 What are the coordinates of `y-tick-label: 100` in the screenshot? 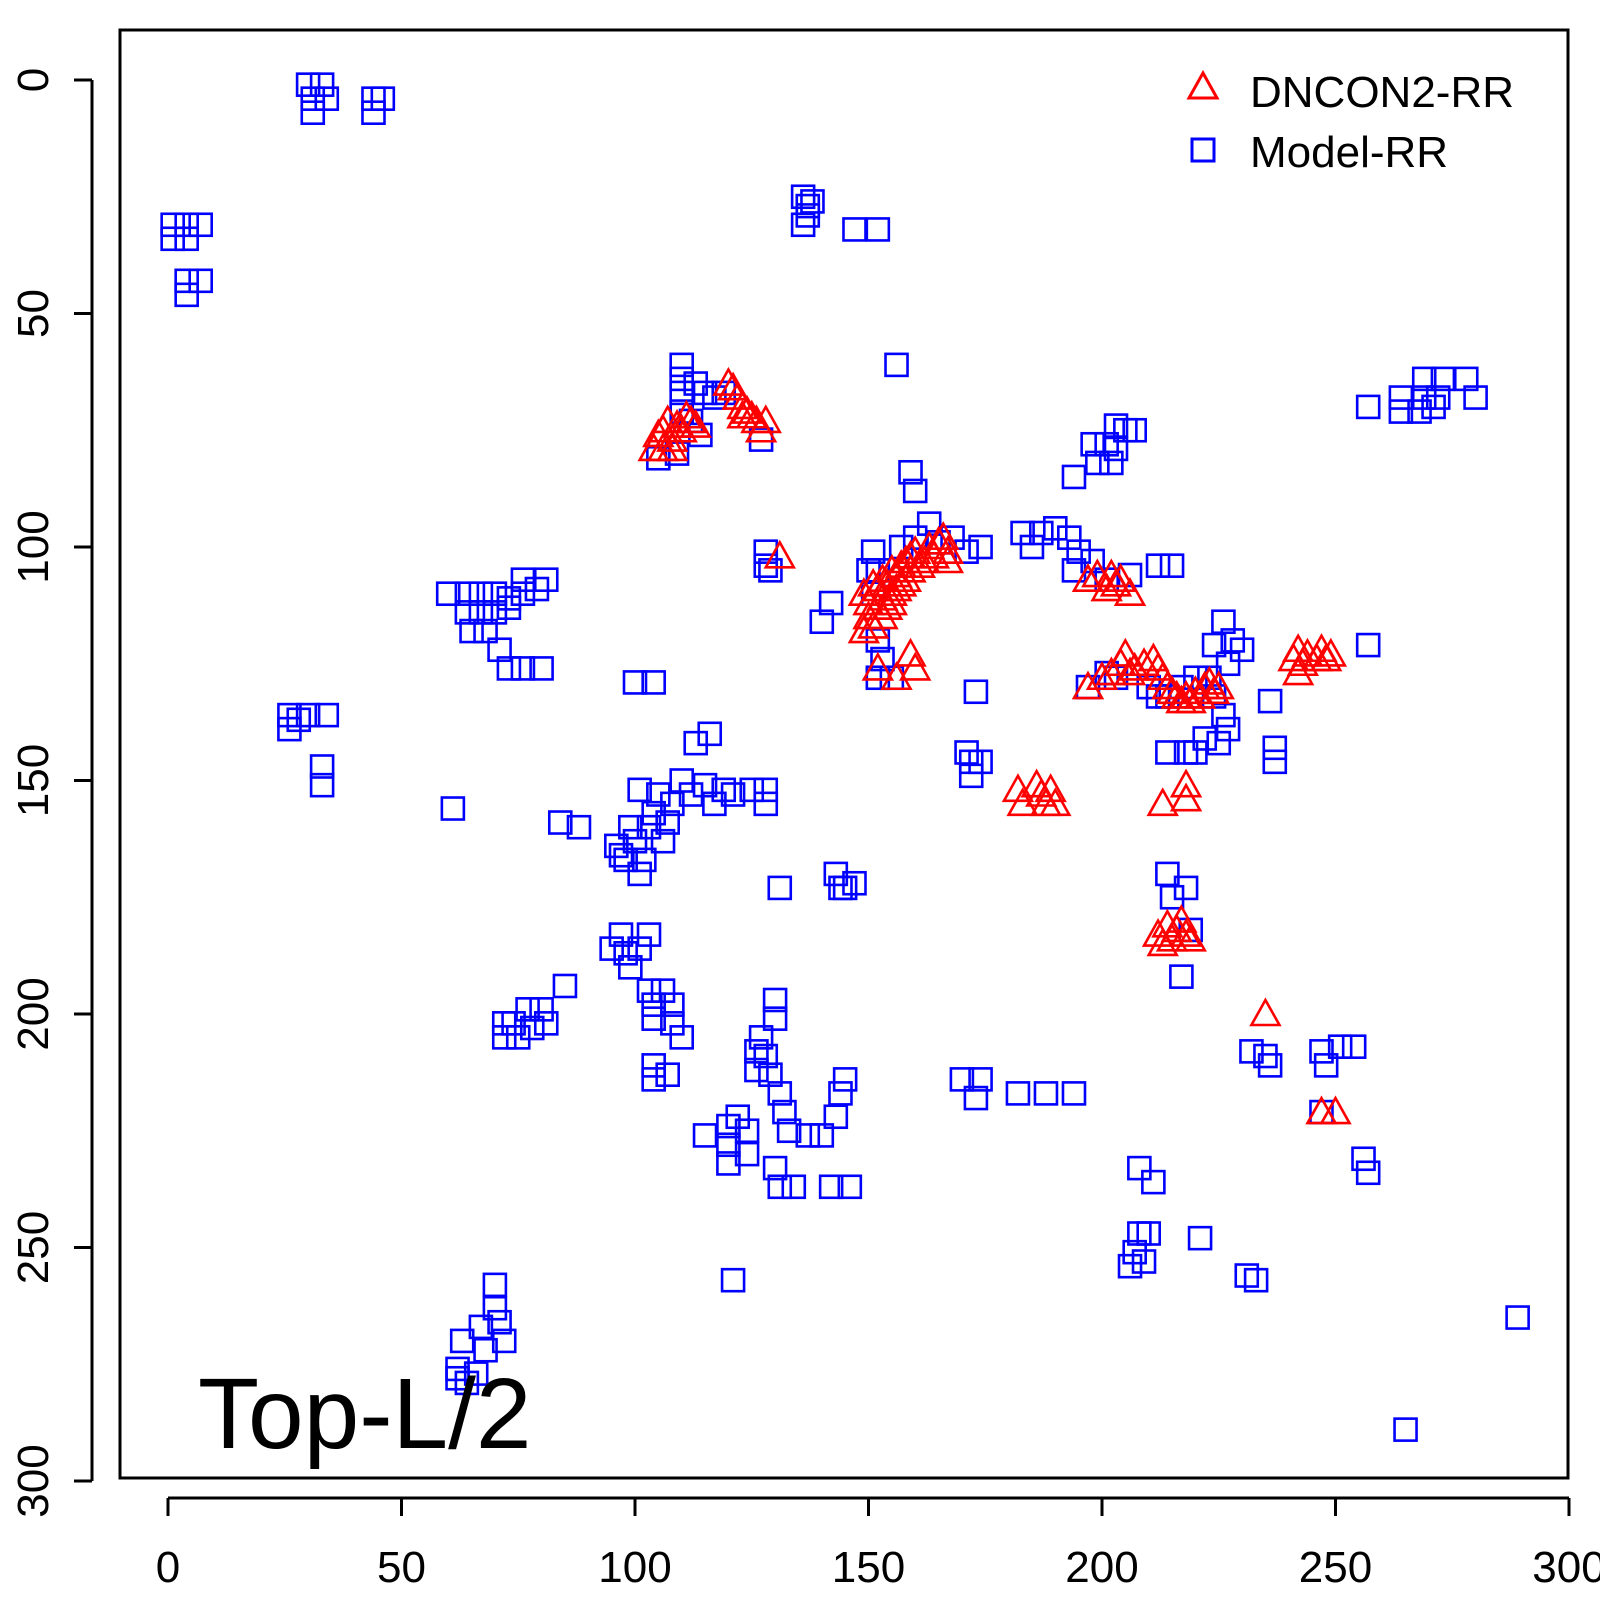 It's located at (33, 546).